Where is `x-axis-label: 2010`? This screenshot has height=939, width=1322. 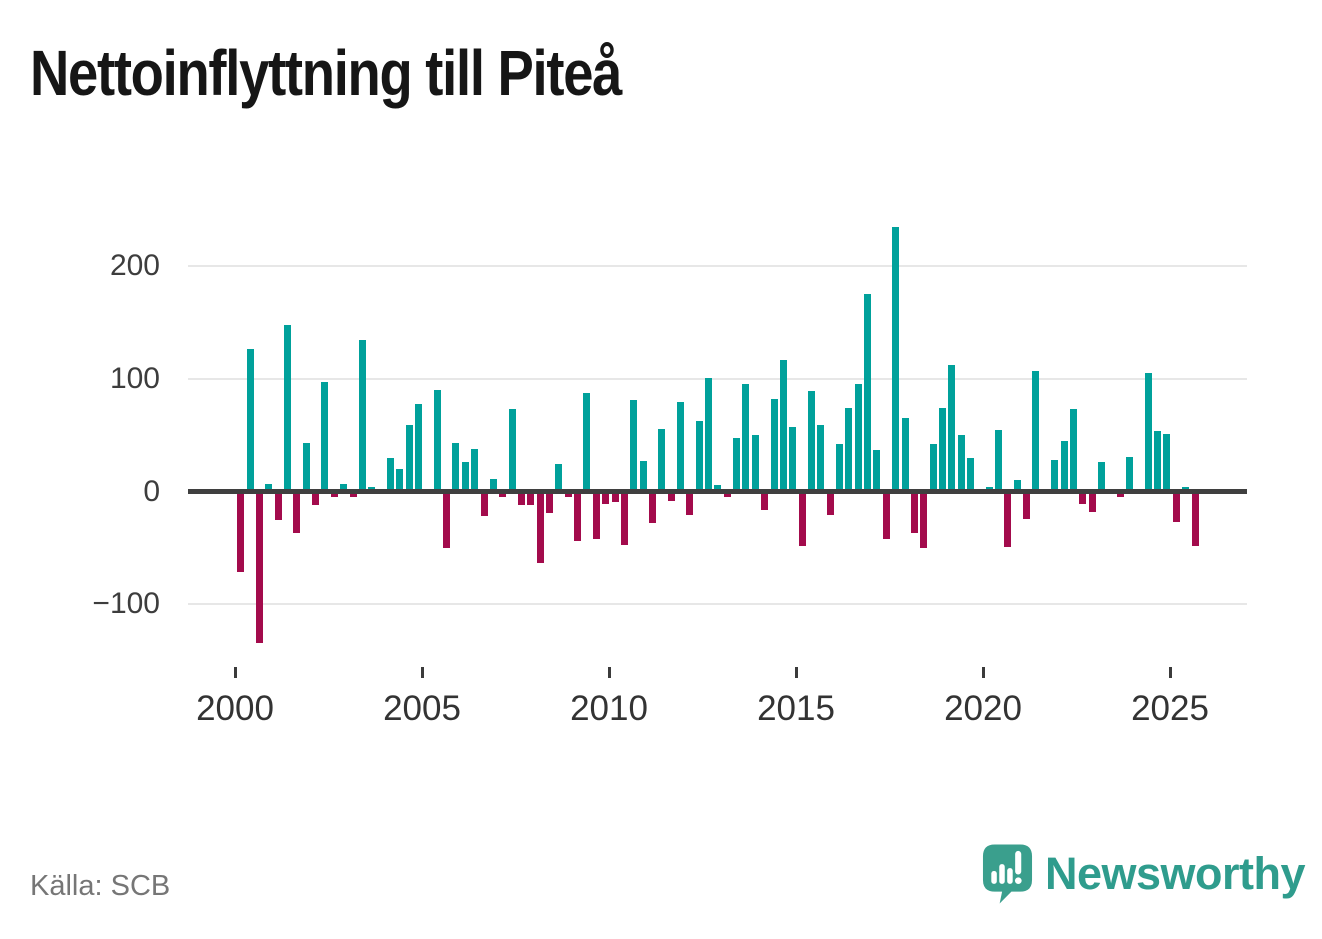 x-axis-label: 2010 is located at coordinates (609, 708).